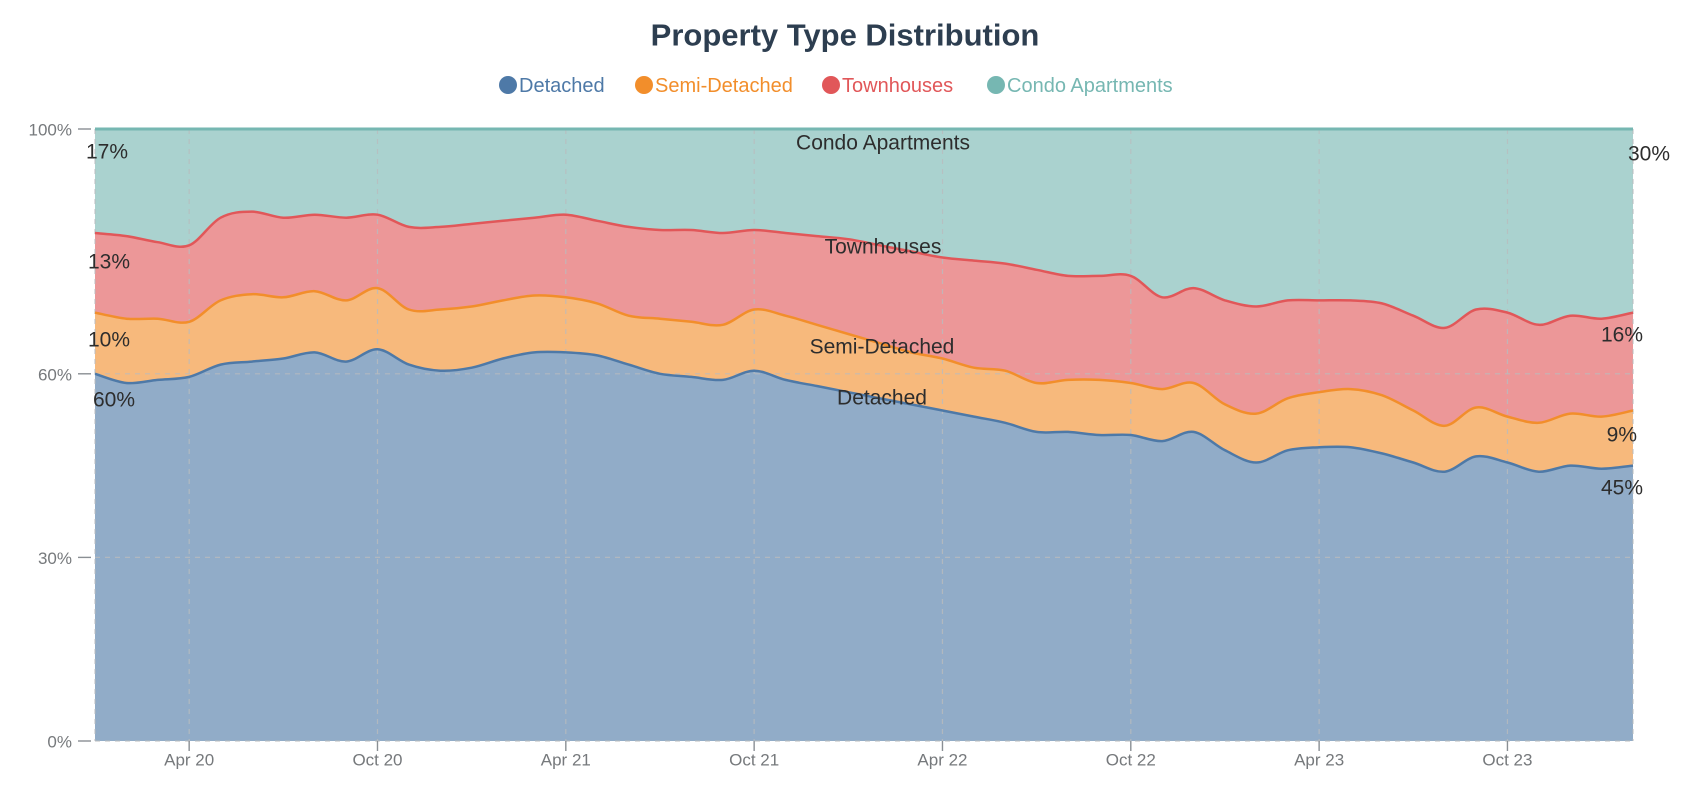 This screenshot has height=789, width=1691. I want to click on line-townhouses, so click(864, 270).